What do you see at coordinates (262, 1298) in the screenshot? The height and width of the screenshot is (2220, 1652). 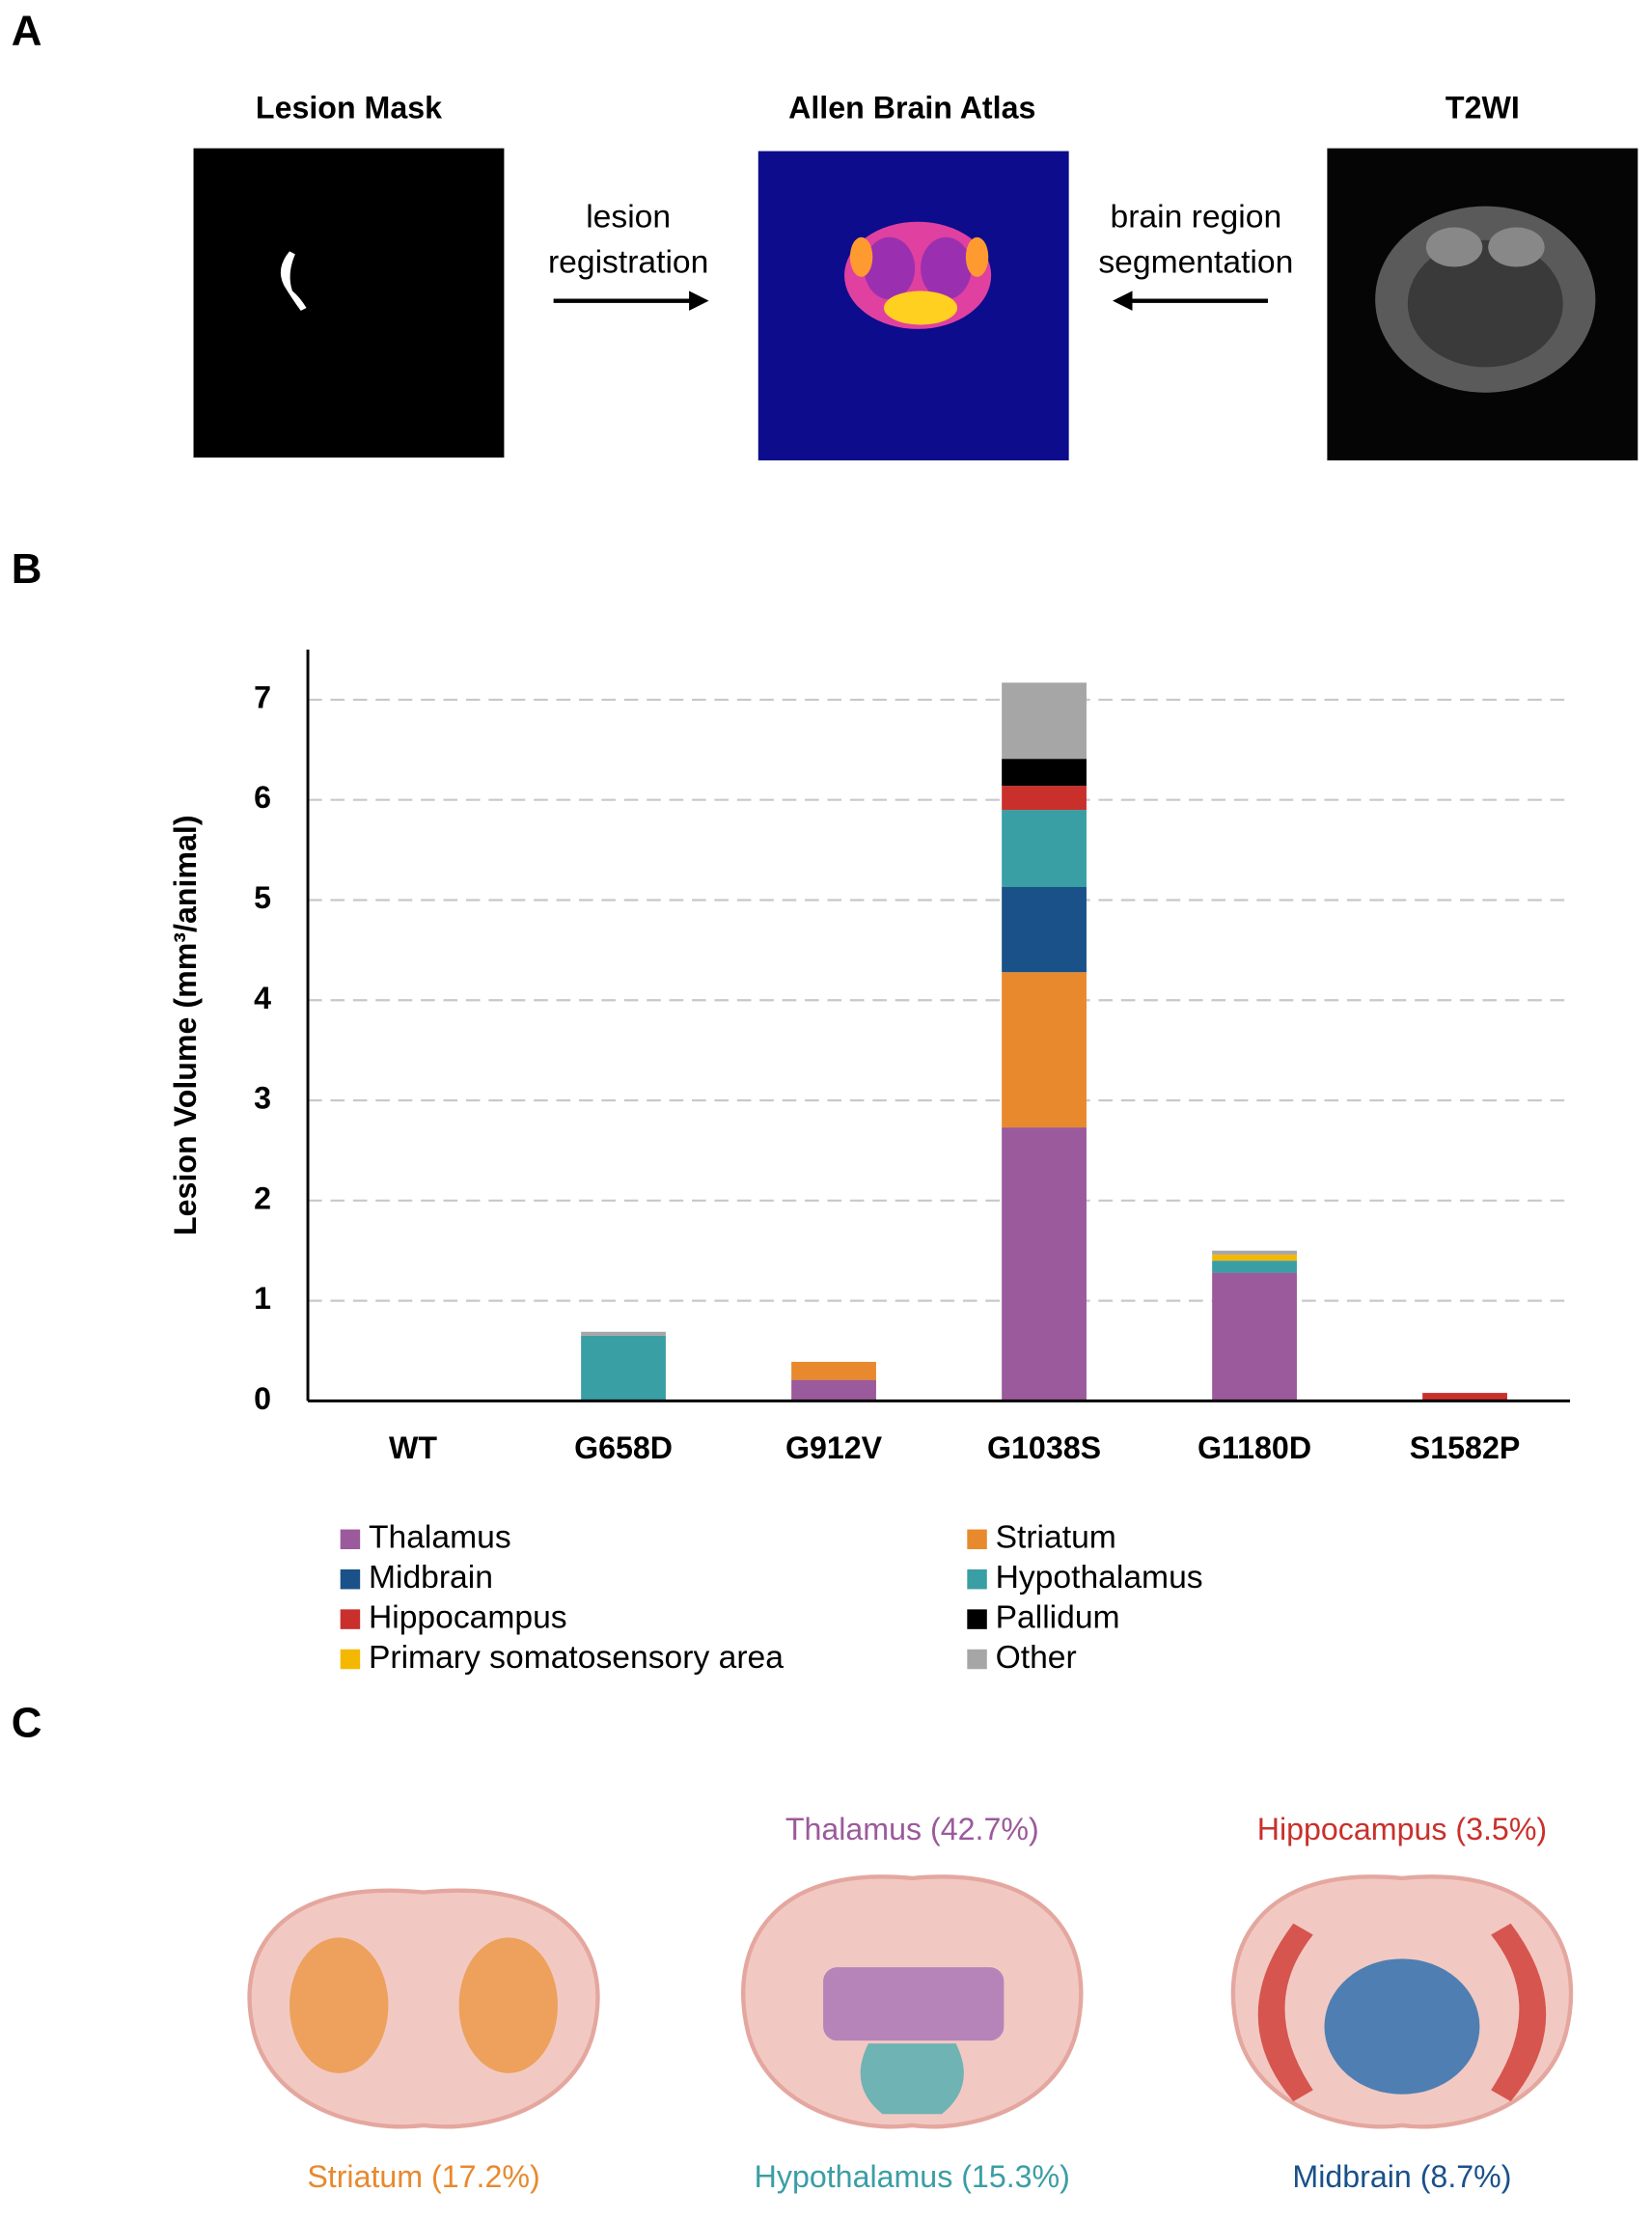 I see `y-tick-label: 1` at bounding box center [262, 1298].